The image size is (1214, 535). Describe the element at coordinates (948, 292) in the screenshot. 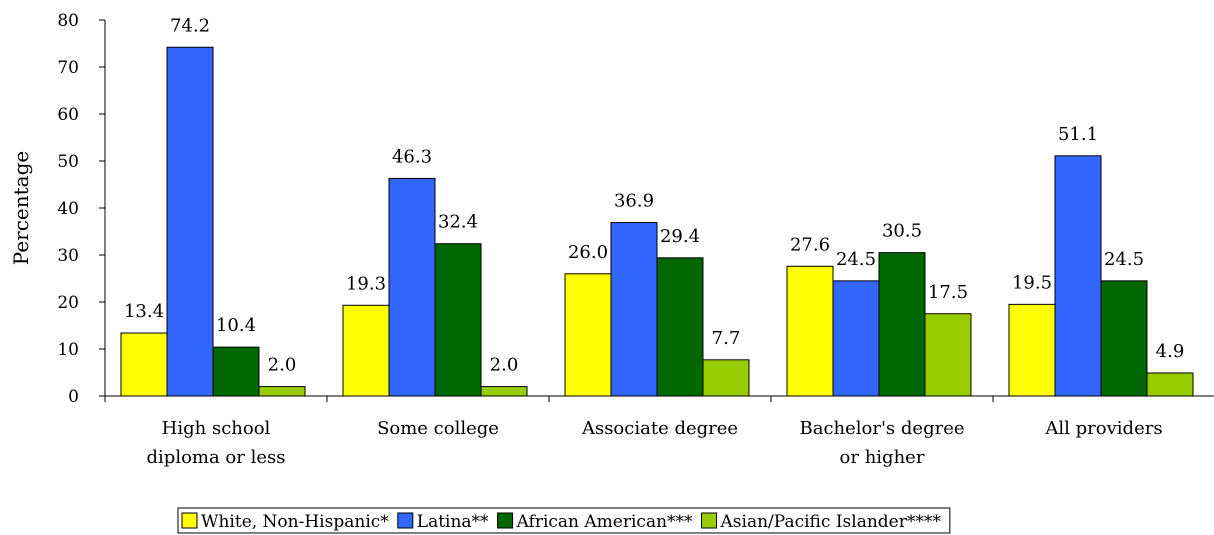

I see `bar-value-label: 17.5` at that location.